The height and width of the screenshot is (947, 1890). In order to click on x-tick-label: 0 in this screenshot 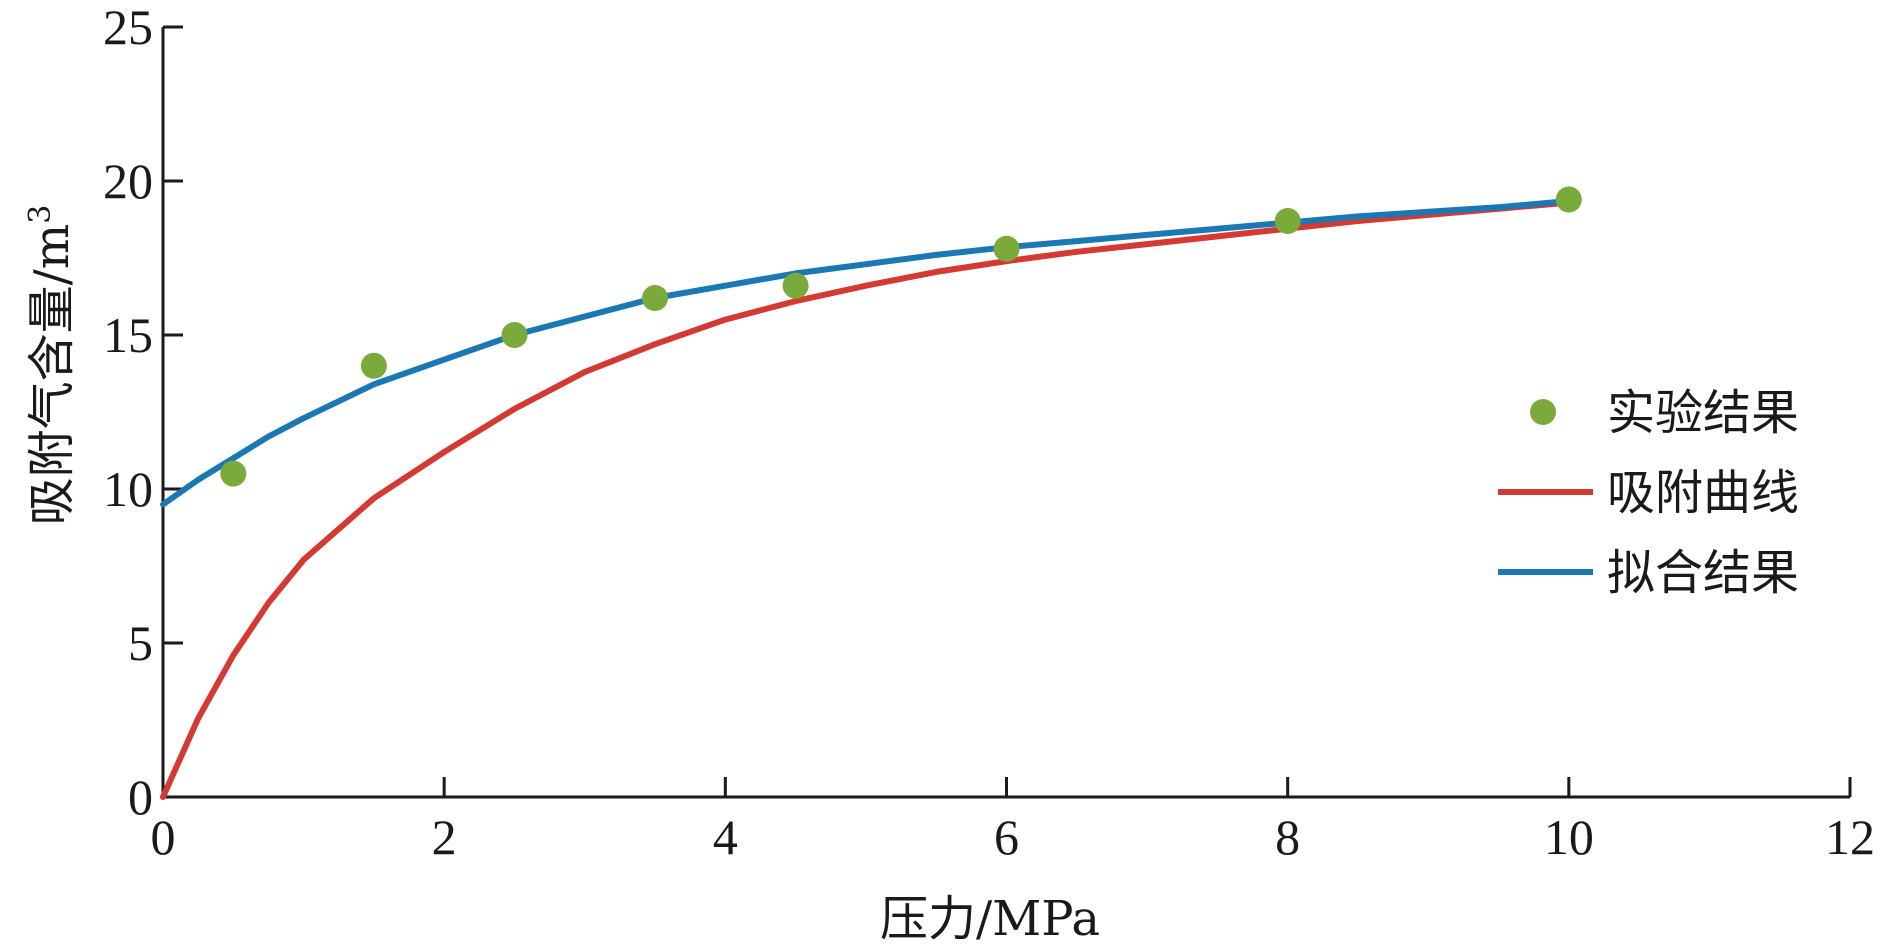, I will do `click(163, 837)`.